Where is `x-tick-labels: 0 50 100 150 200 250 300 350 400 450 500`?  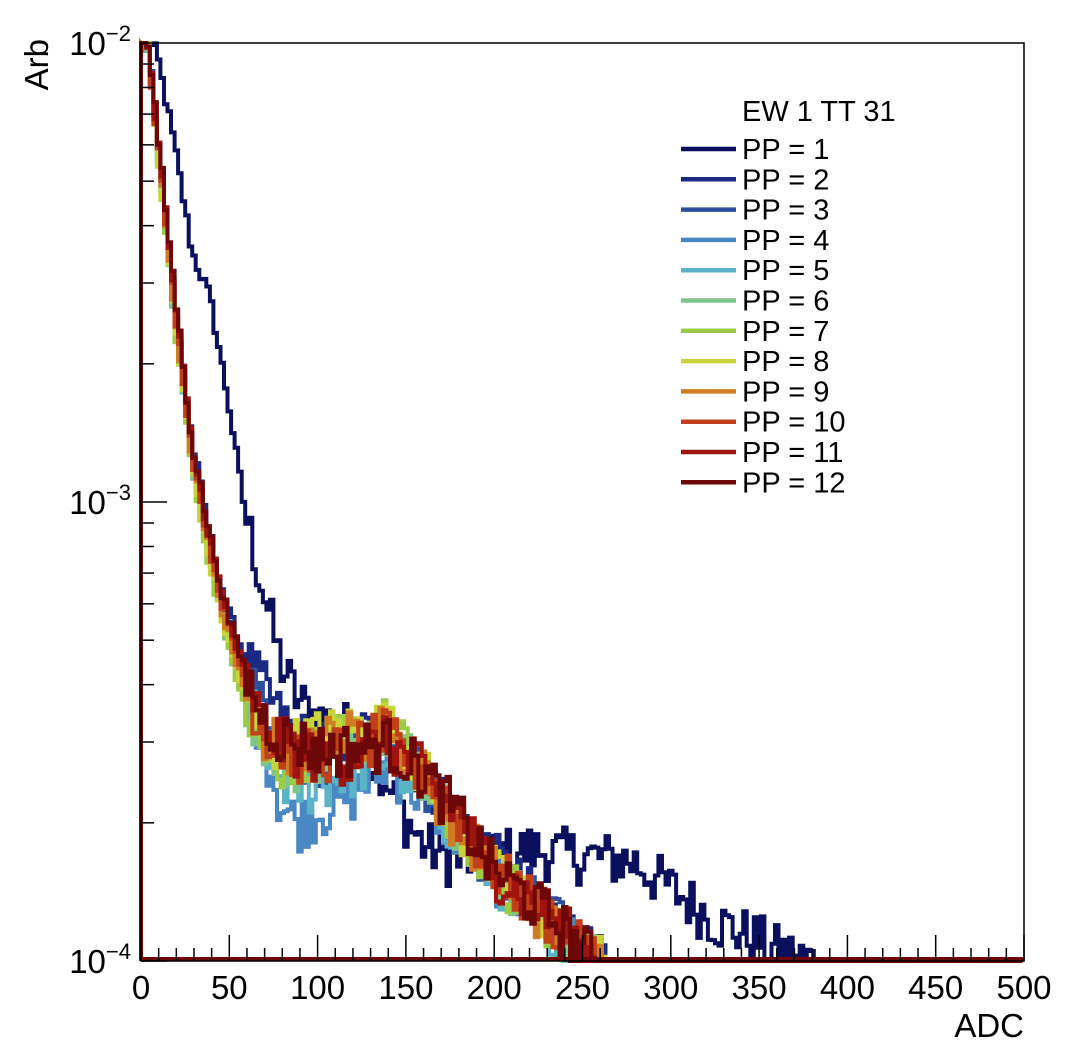 x-tick-labels: 0 50 100 150 200 250 300 350 400 450 500 is located at coordinates (592, 987).